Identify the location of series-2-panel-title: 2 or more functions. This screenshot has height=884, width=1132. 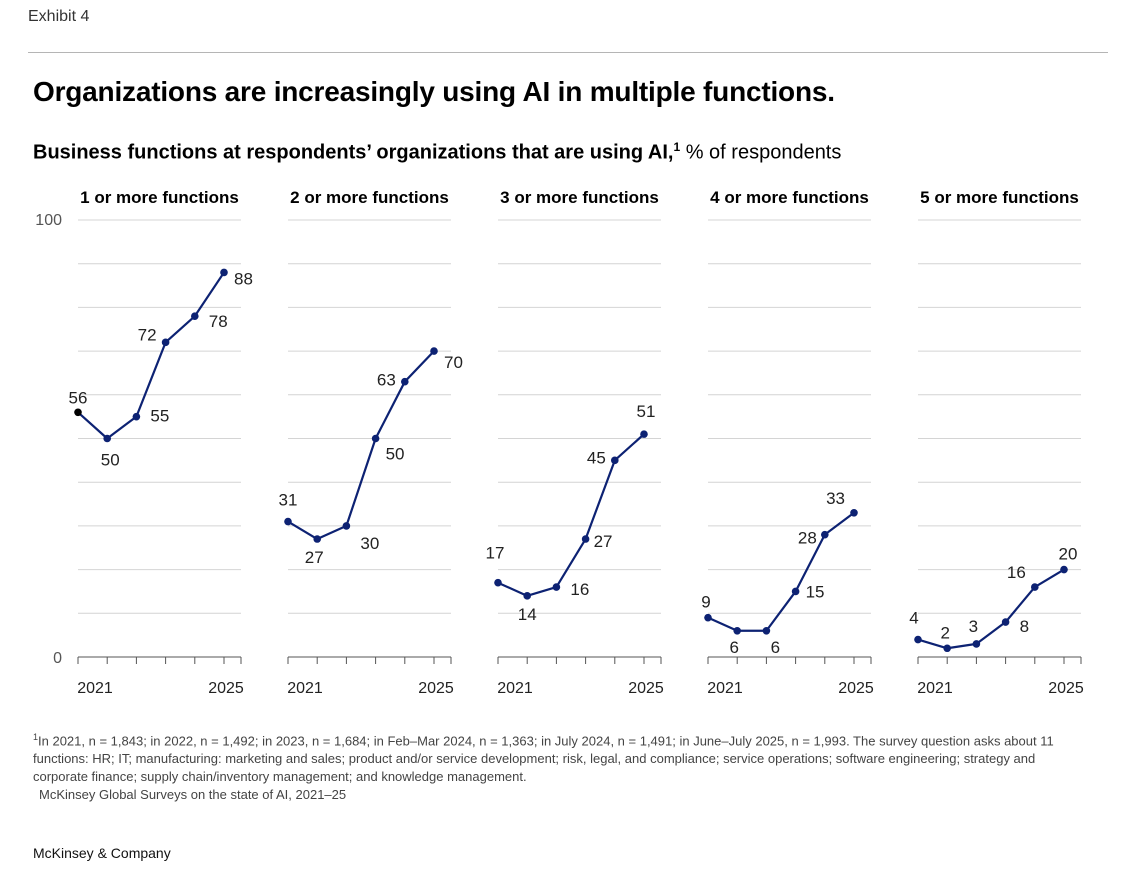
(369, 197).